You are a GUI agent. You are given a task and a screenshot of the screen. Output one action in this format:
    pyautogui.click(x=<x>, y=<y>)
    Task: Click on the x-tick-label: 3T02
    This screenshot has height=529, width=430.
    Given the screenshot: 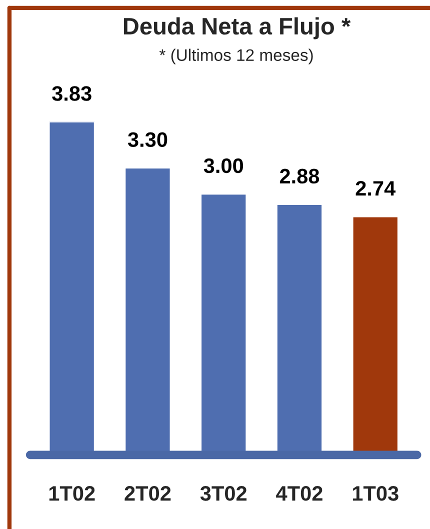 What is the action you would take?
    pyautogui.click(x=223, y=493)
    